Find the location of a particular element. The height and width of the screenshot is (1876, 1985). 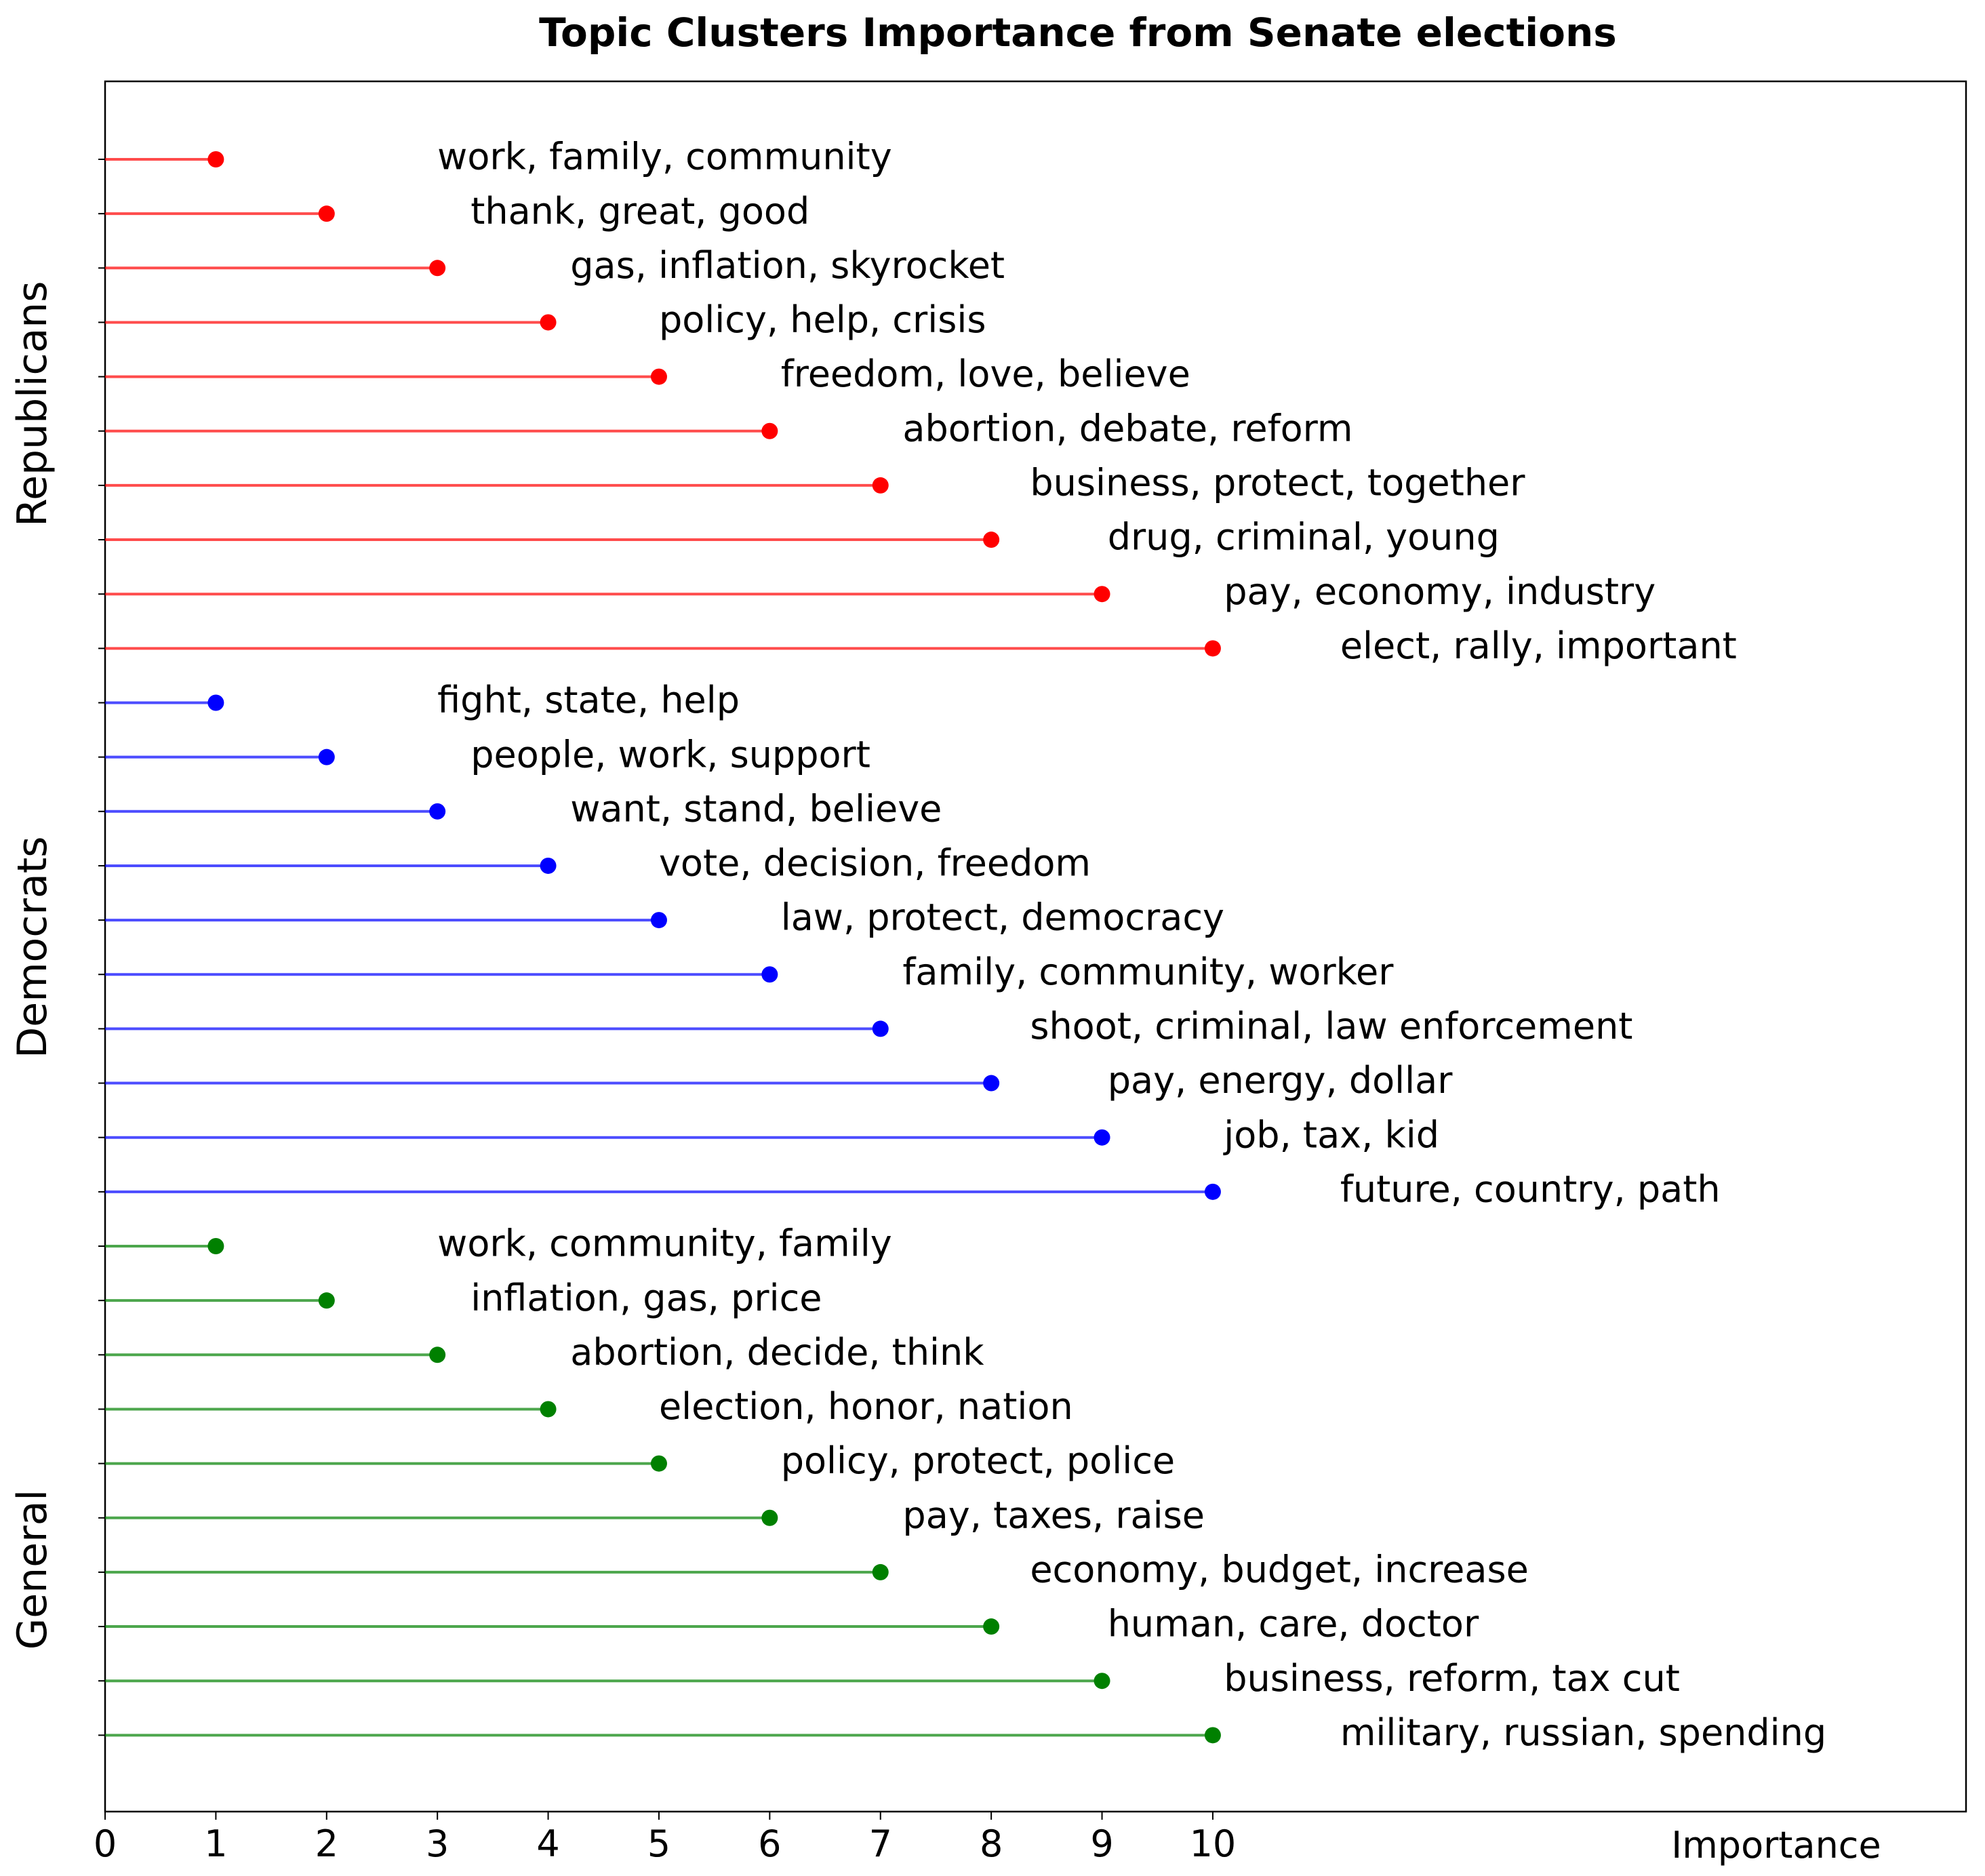

group-label: Republicans is located at coordinates (33, 404).